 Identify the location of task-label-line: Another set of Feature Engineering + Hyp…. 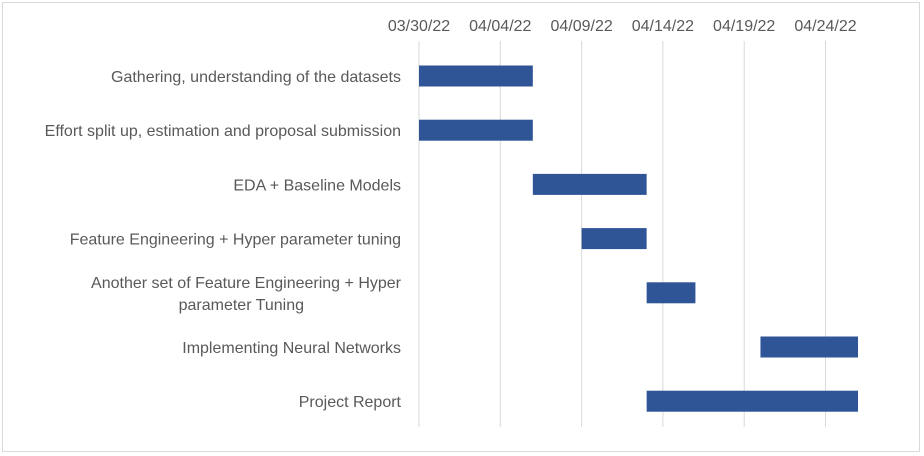
(246, 283).